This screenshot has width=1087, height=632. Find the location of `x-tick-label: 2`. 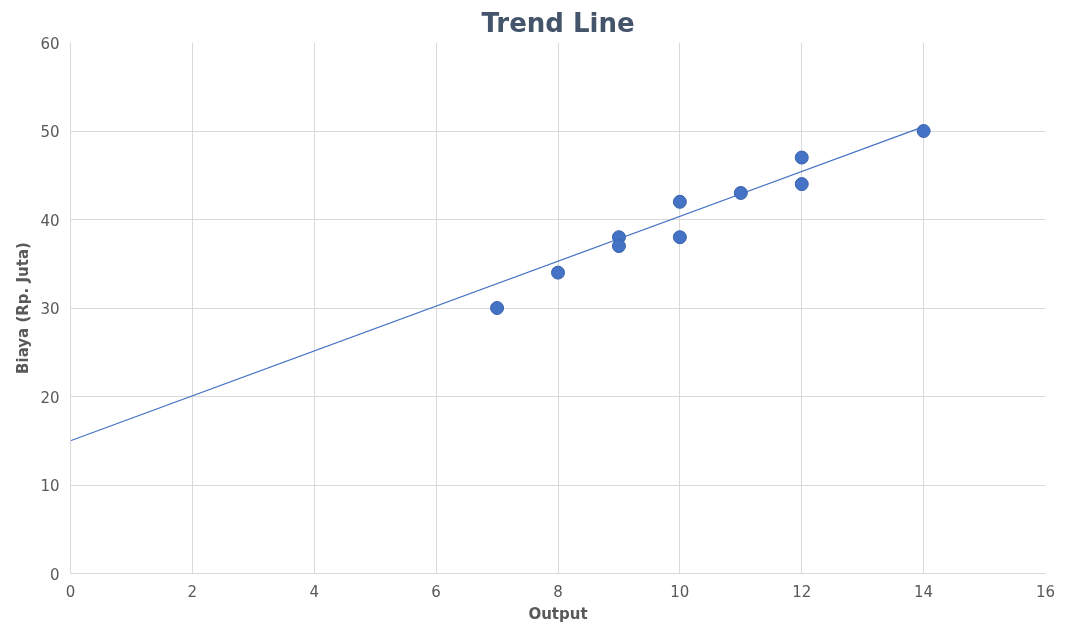

x-tick-label: 2 is located at coordinates (192, 591).